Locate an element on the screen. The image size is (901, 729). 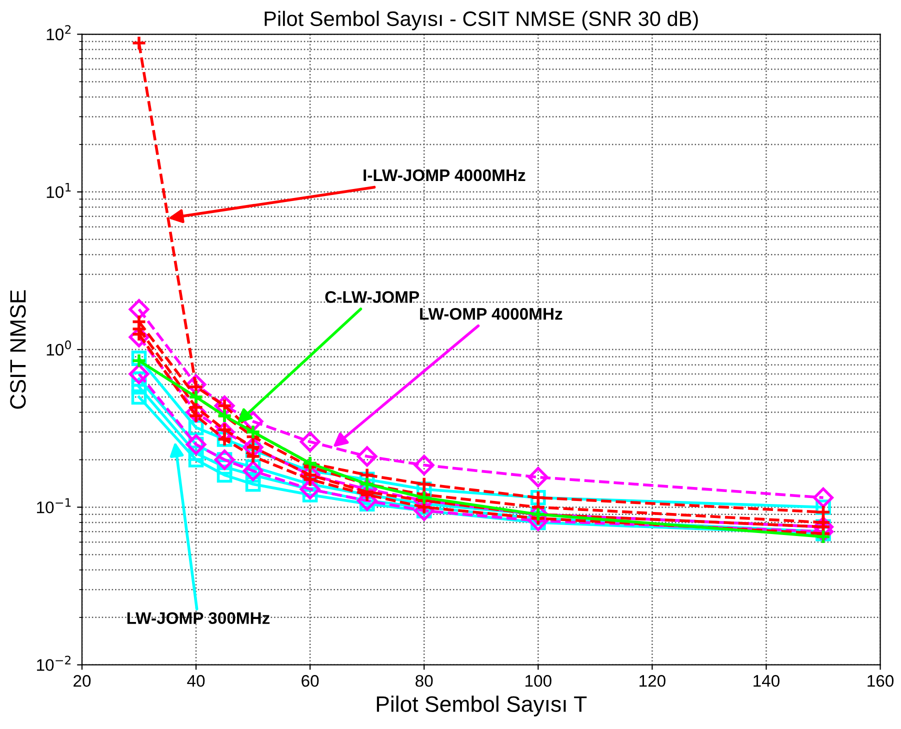
y-tick-label: 10$^{0}$ is located at coordinates (58, 348).